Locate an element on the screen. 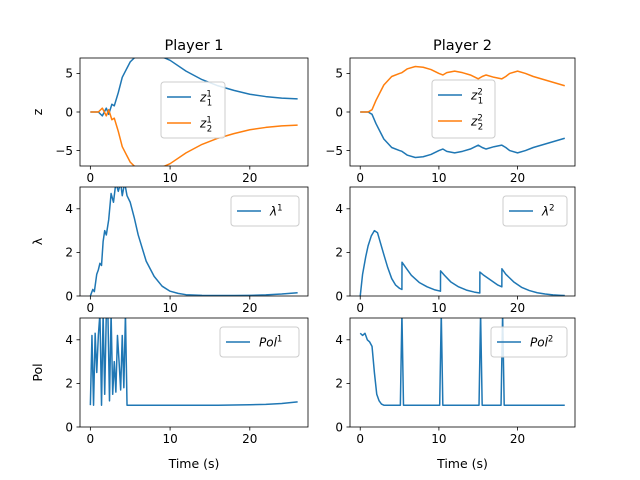  subplot-title: Player 2 is located at coordinates (462, 46).